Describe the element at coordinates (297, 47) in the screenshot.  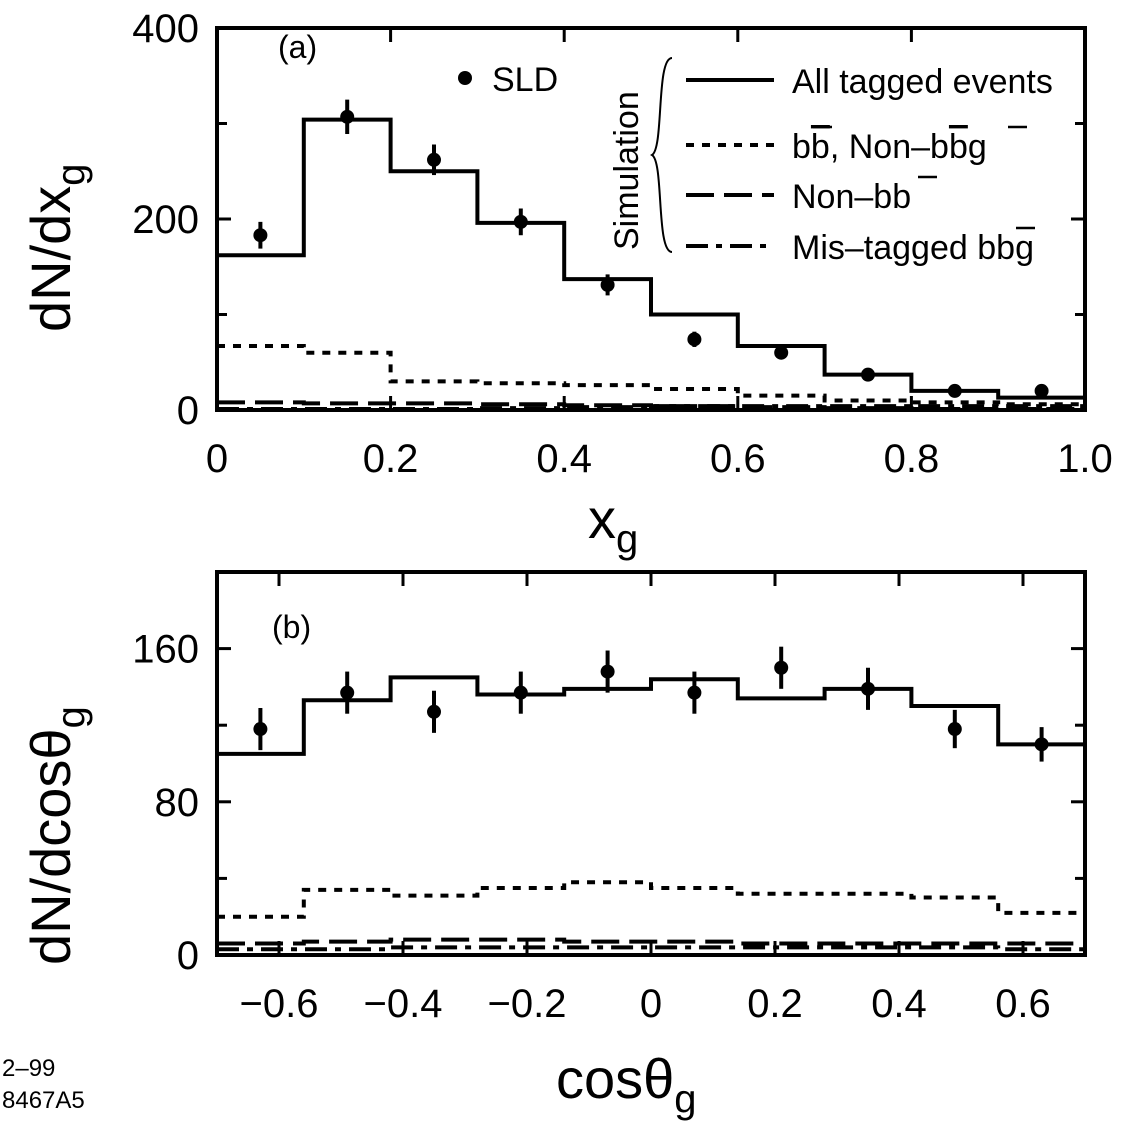
I see `panel-a-label: (a)` at that location.